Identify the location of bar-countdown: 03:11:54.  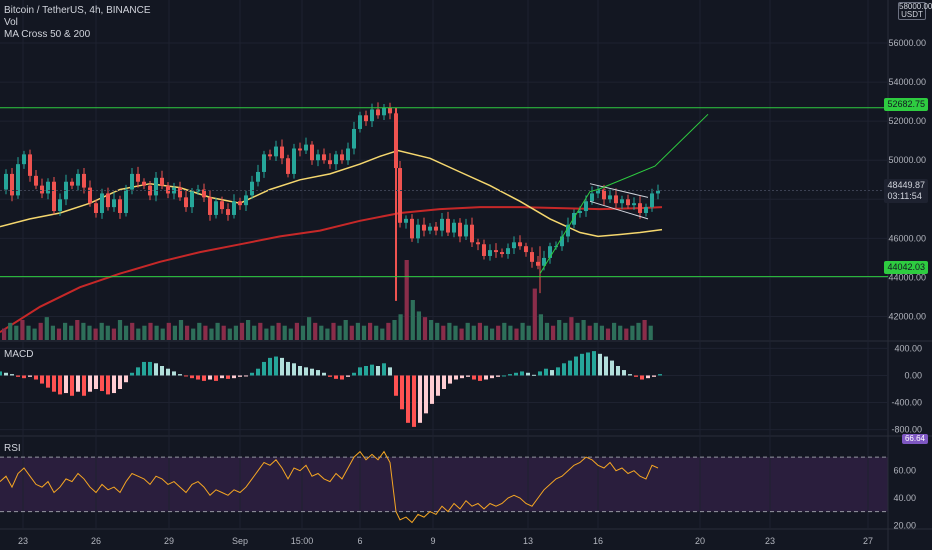
(904, 196).